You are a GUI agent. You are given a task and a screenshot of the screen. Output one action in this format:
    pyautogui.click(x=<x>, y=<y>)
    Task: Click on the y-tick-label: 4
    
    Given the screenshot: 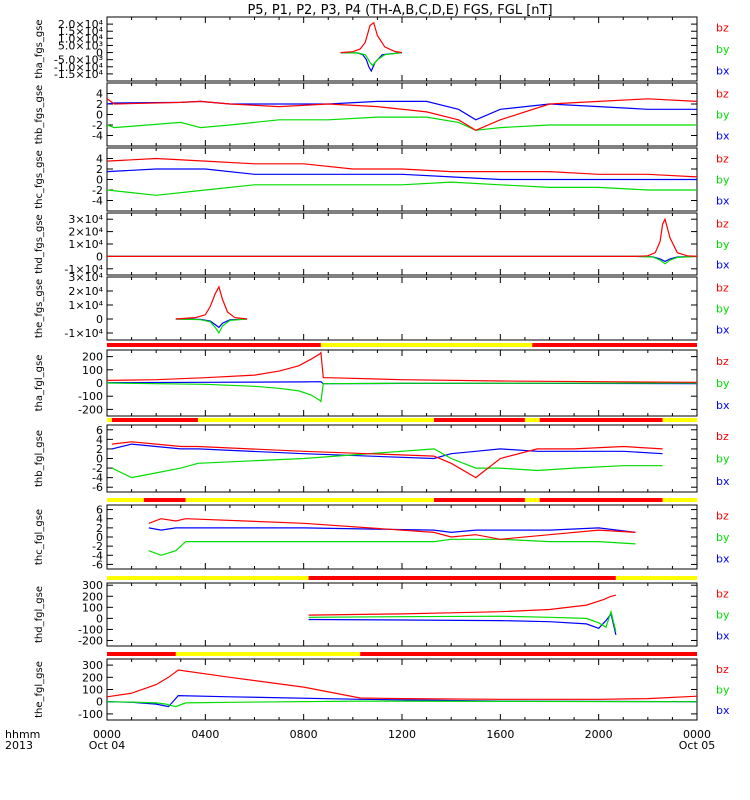 What is the action you would take?
    pyautogui.click(x=99, y=94)
    